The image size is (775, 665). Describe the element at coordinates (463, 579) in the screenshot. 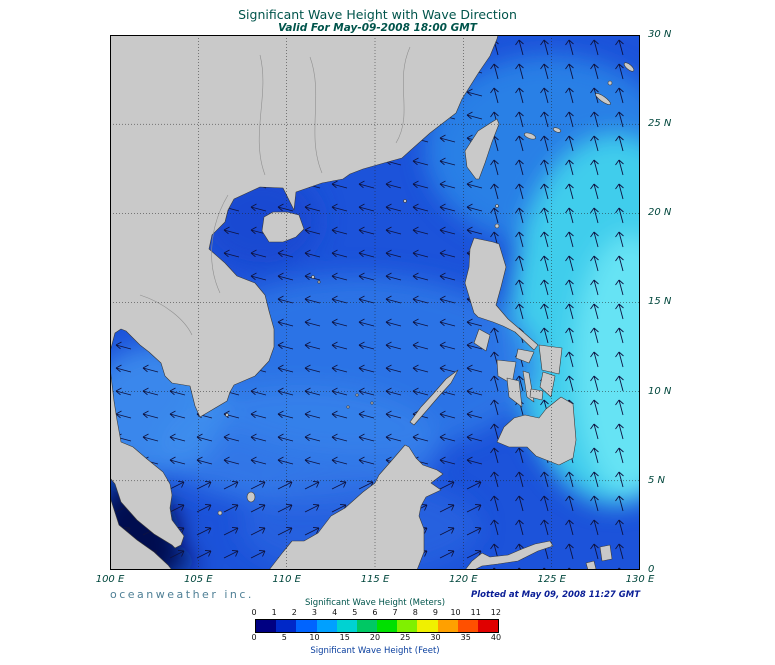

I see `longitude-tick-label: 120 E` at that location.